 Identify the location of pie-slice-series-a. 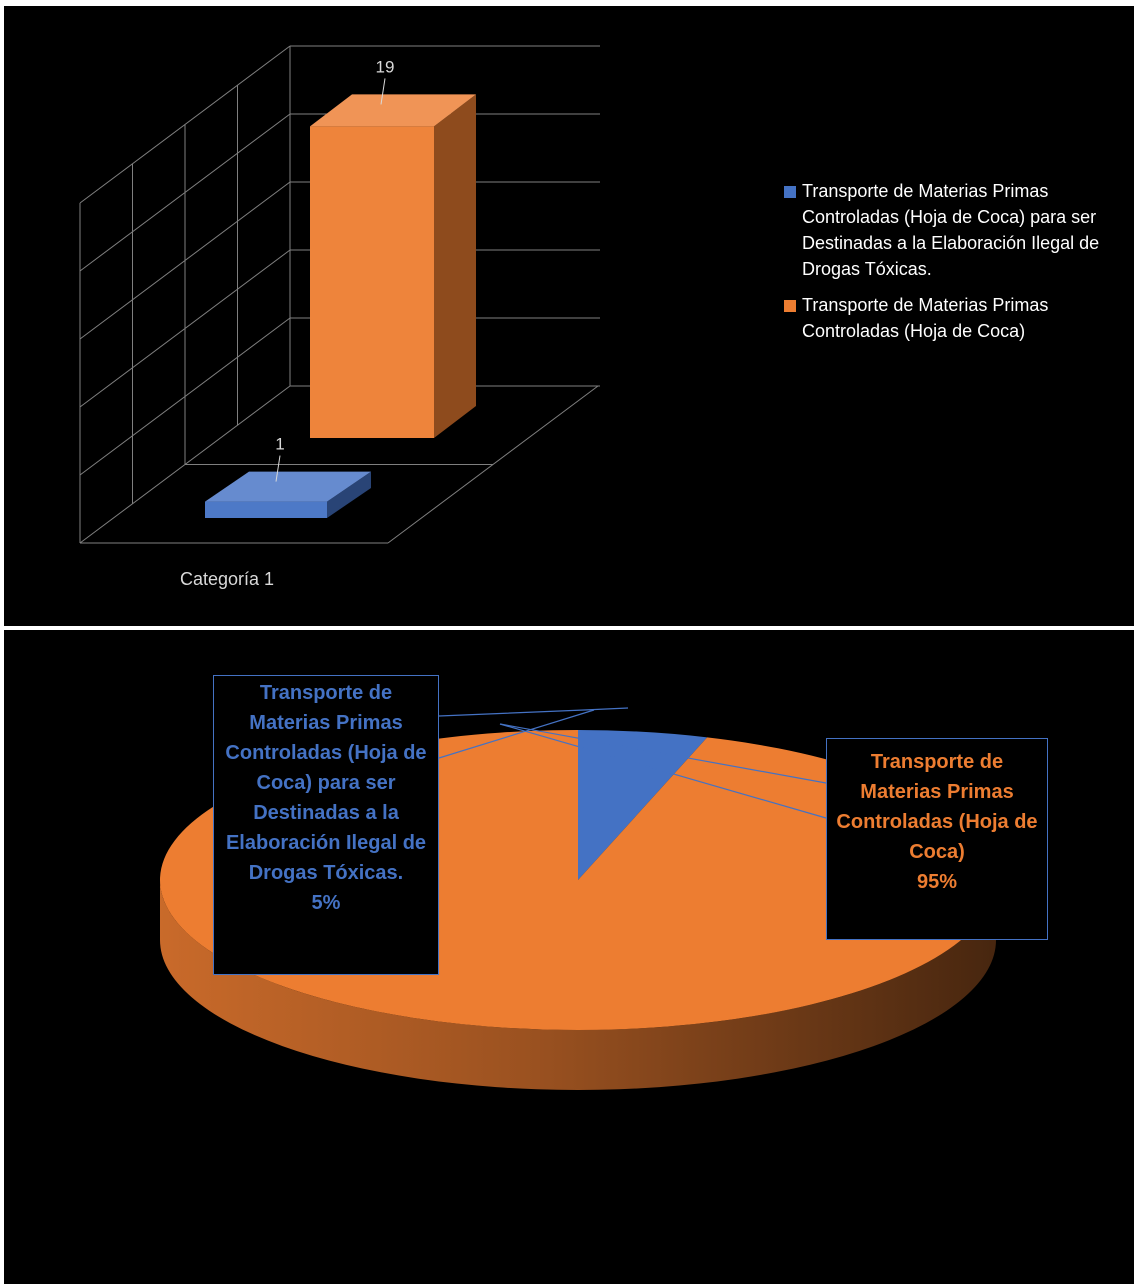
(643, 805).